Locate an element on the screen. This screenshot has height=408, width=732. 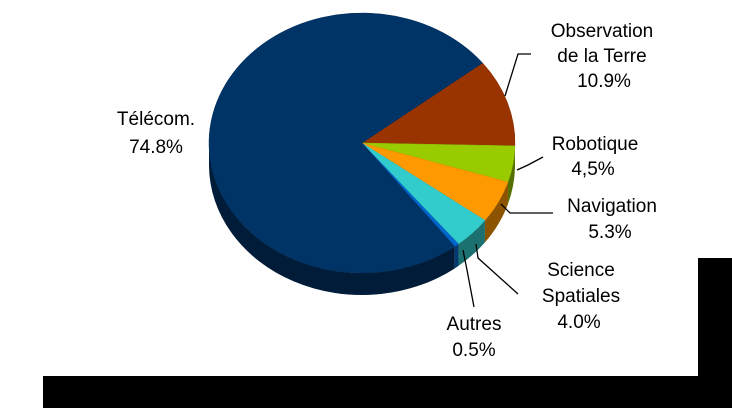
value-telecom: 74.8% is located at coordinates (156, 147).